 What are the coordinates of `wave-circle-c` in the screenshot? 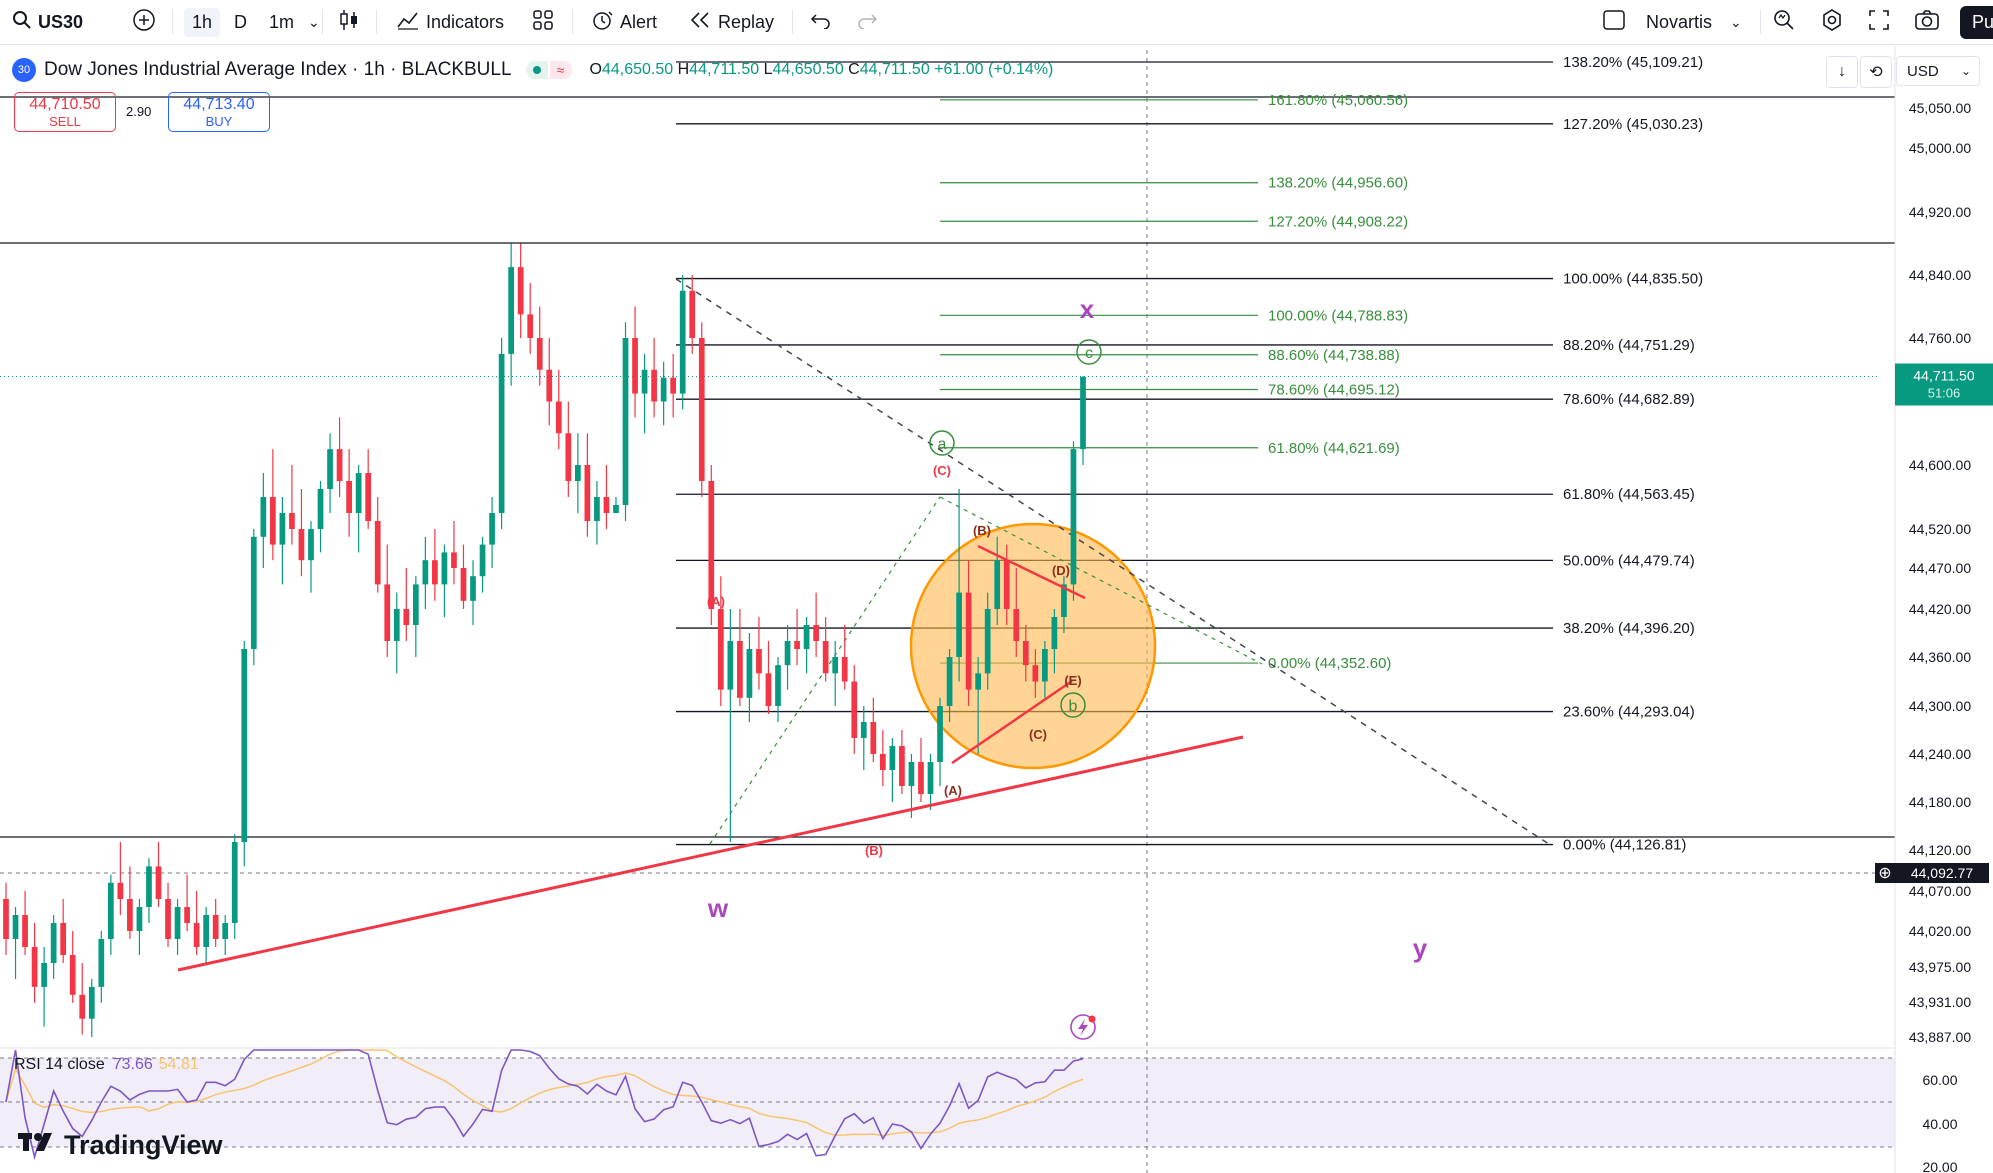 It's located at (1089, 352).